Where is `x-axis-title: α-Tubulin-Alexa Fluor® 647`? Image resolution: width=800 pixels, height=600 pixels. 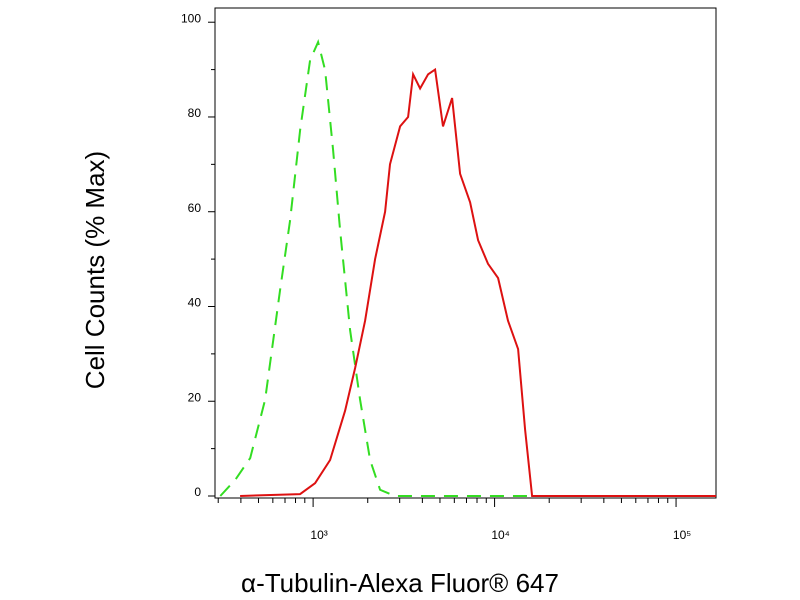 x-axis-title: α-Tubulin-Alexa Fluor® 647 is located at coordinates (400, 583).